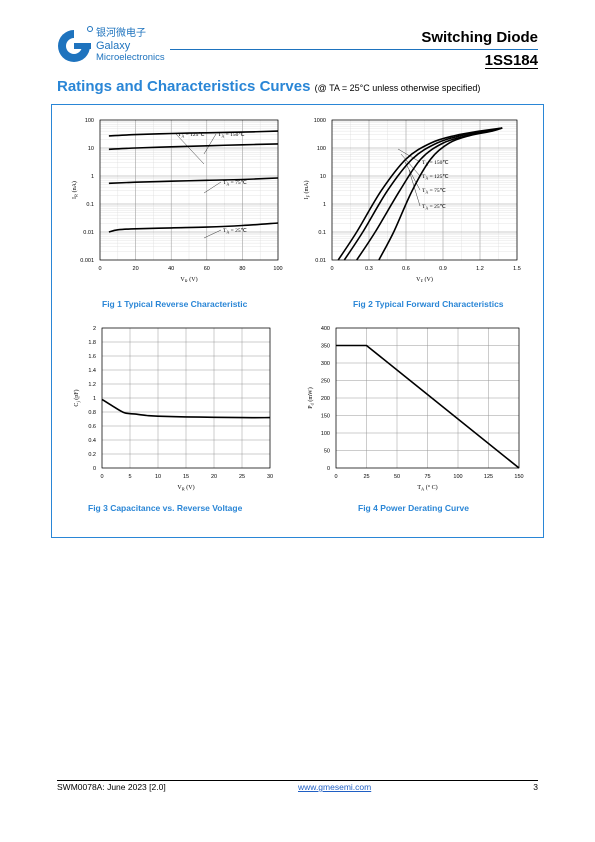 The width and height of the screenshot is (595, 842). Describe the element at coordinates (535, 787) in the screenshot. I see `footer-page: 3` at that location.